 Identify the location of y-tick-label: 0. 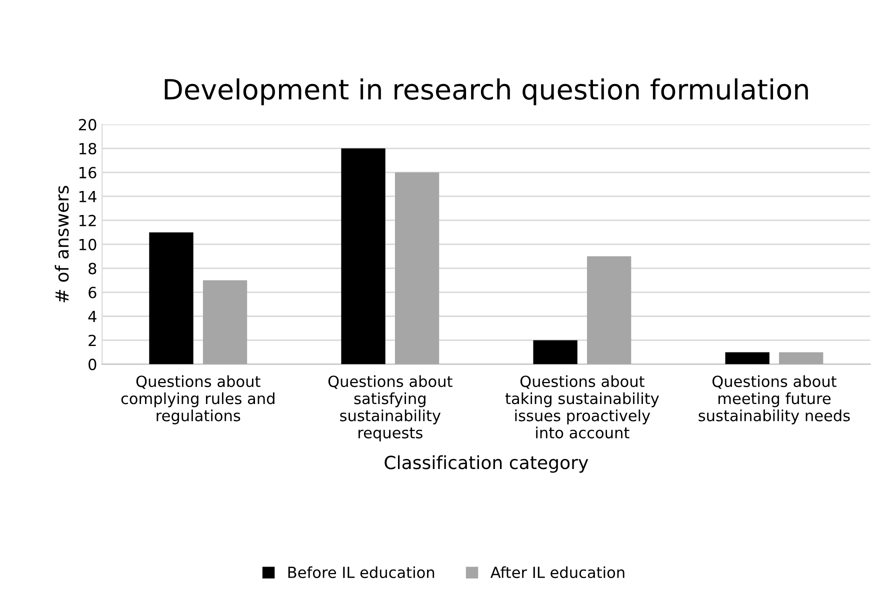
(92, 364).